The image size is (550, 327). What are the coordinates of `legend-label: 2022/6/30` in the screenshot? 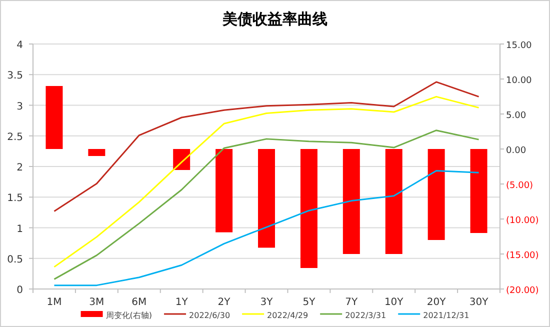 It's located at (209, 315).